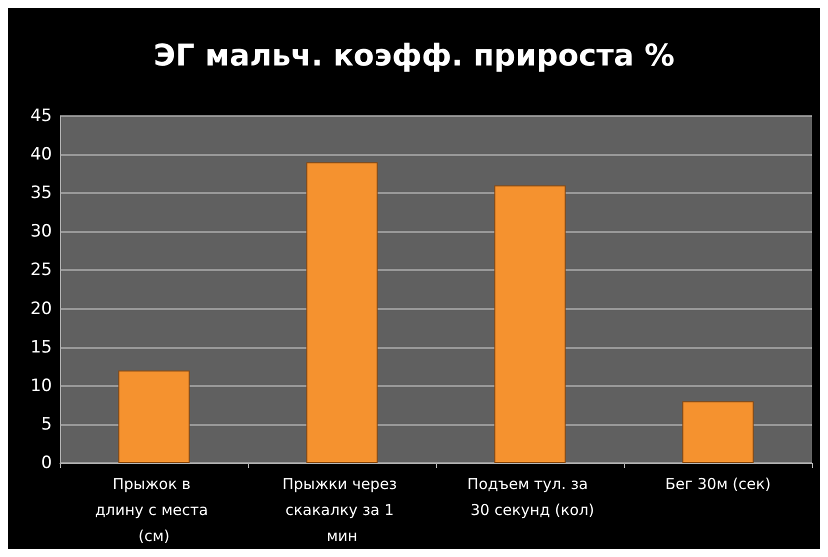 This screenshot has width=828, height=557. I want to click on y-tick-label: 5, so click(46, 424).